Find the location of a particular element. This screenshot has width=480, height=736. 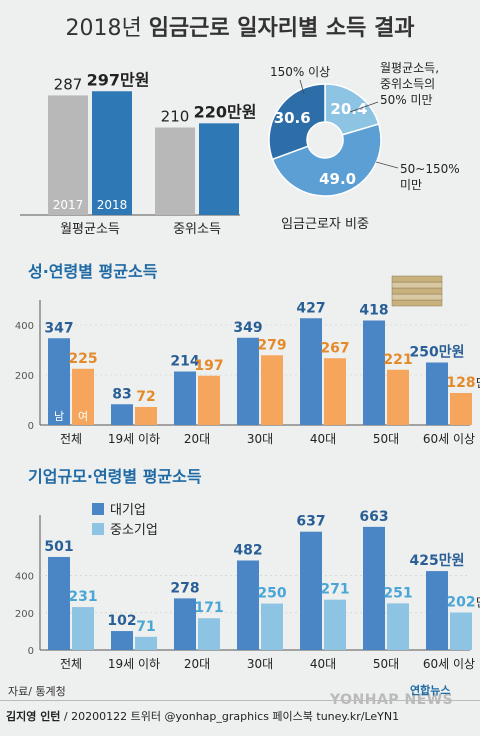

main-title-text: 임금근로 일자리별 소득 결과 is located at coordinates (281, 28).